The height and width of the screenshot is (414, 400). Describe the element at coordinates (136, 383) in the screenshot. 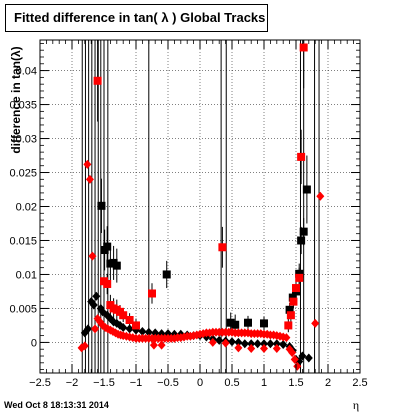

I see `x-tick-label: −1` at that location.